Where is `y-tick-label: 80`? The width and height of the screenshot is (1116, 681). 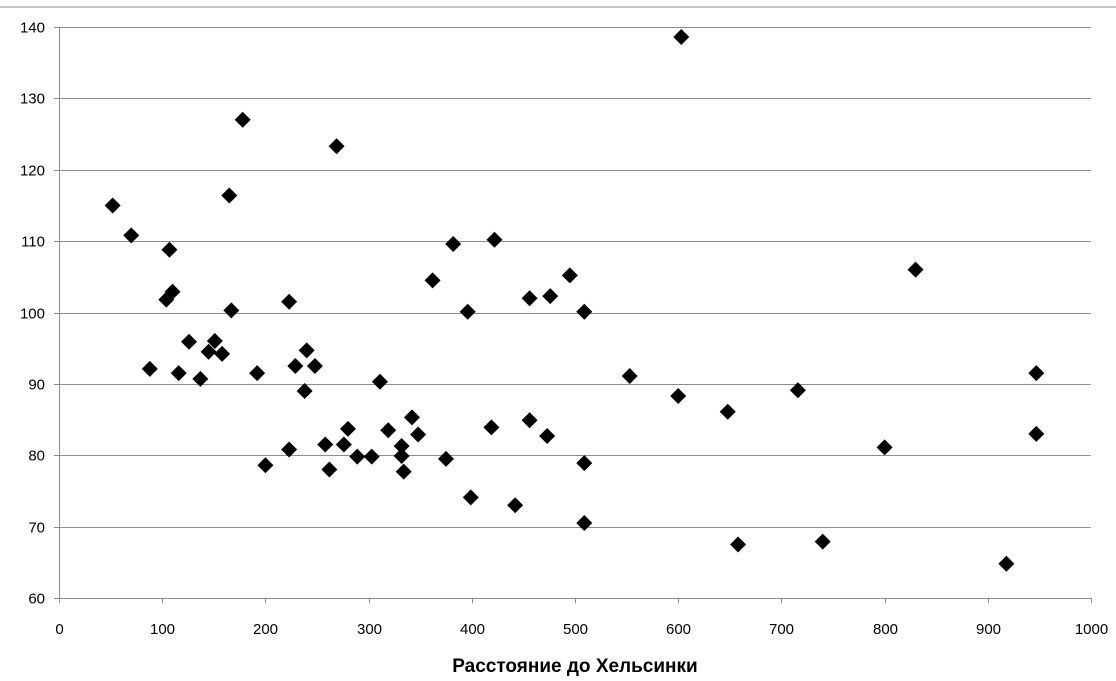
y-tick-label: 80 is located at coordinates (36, 456).